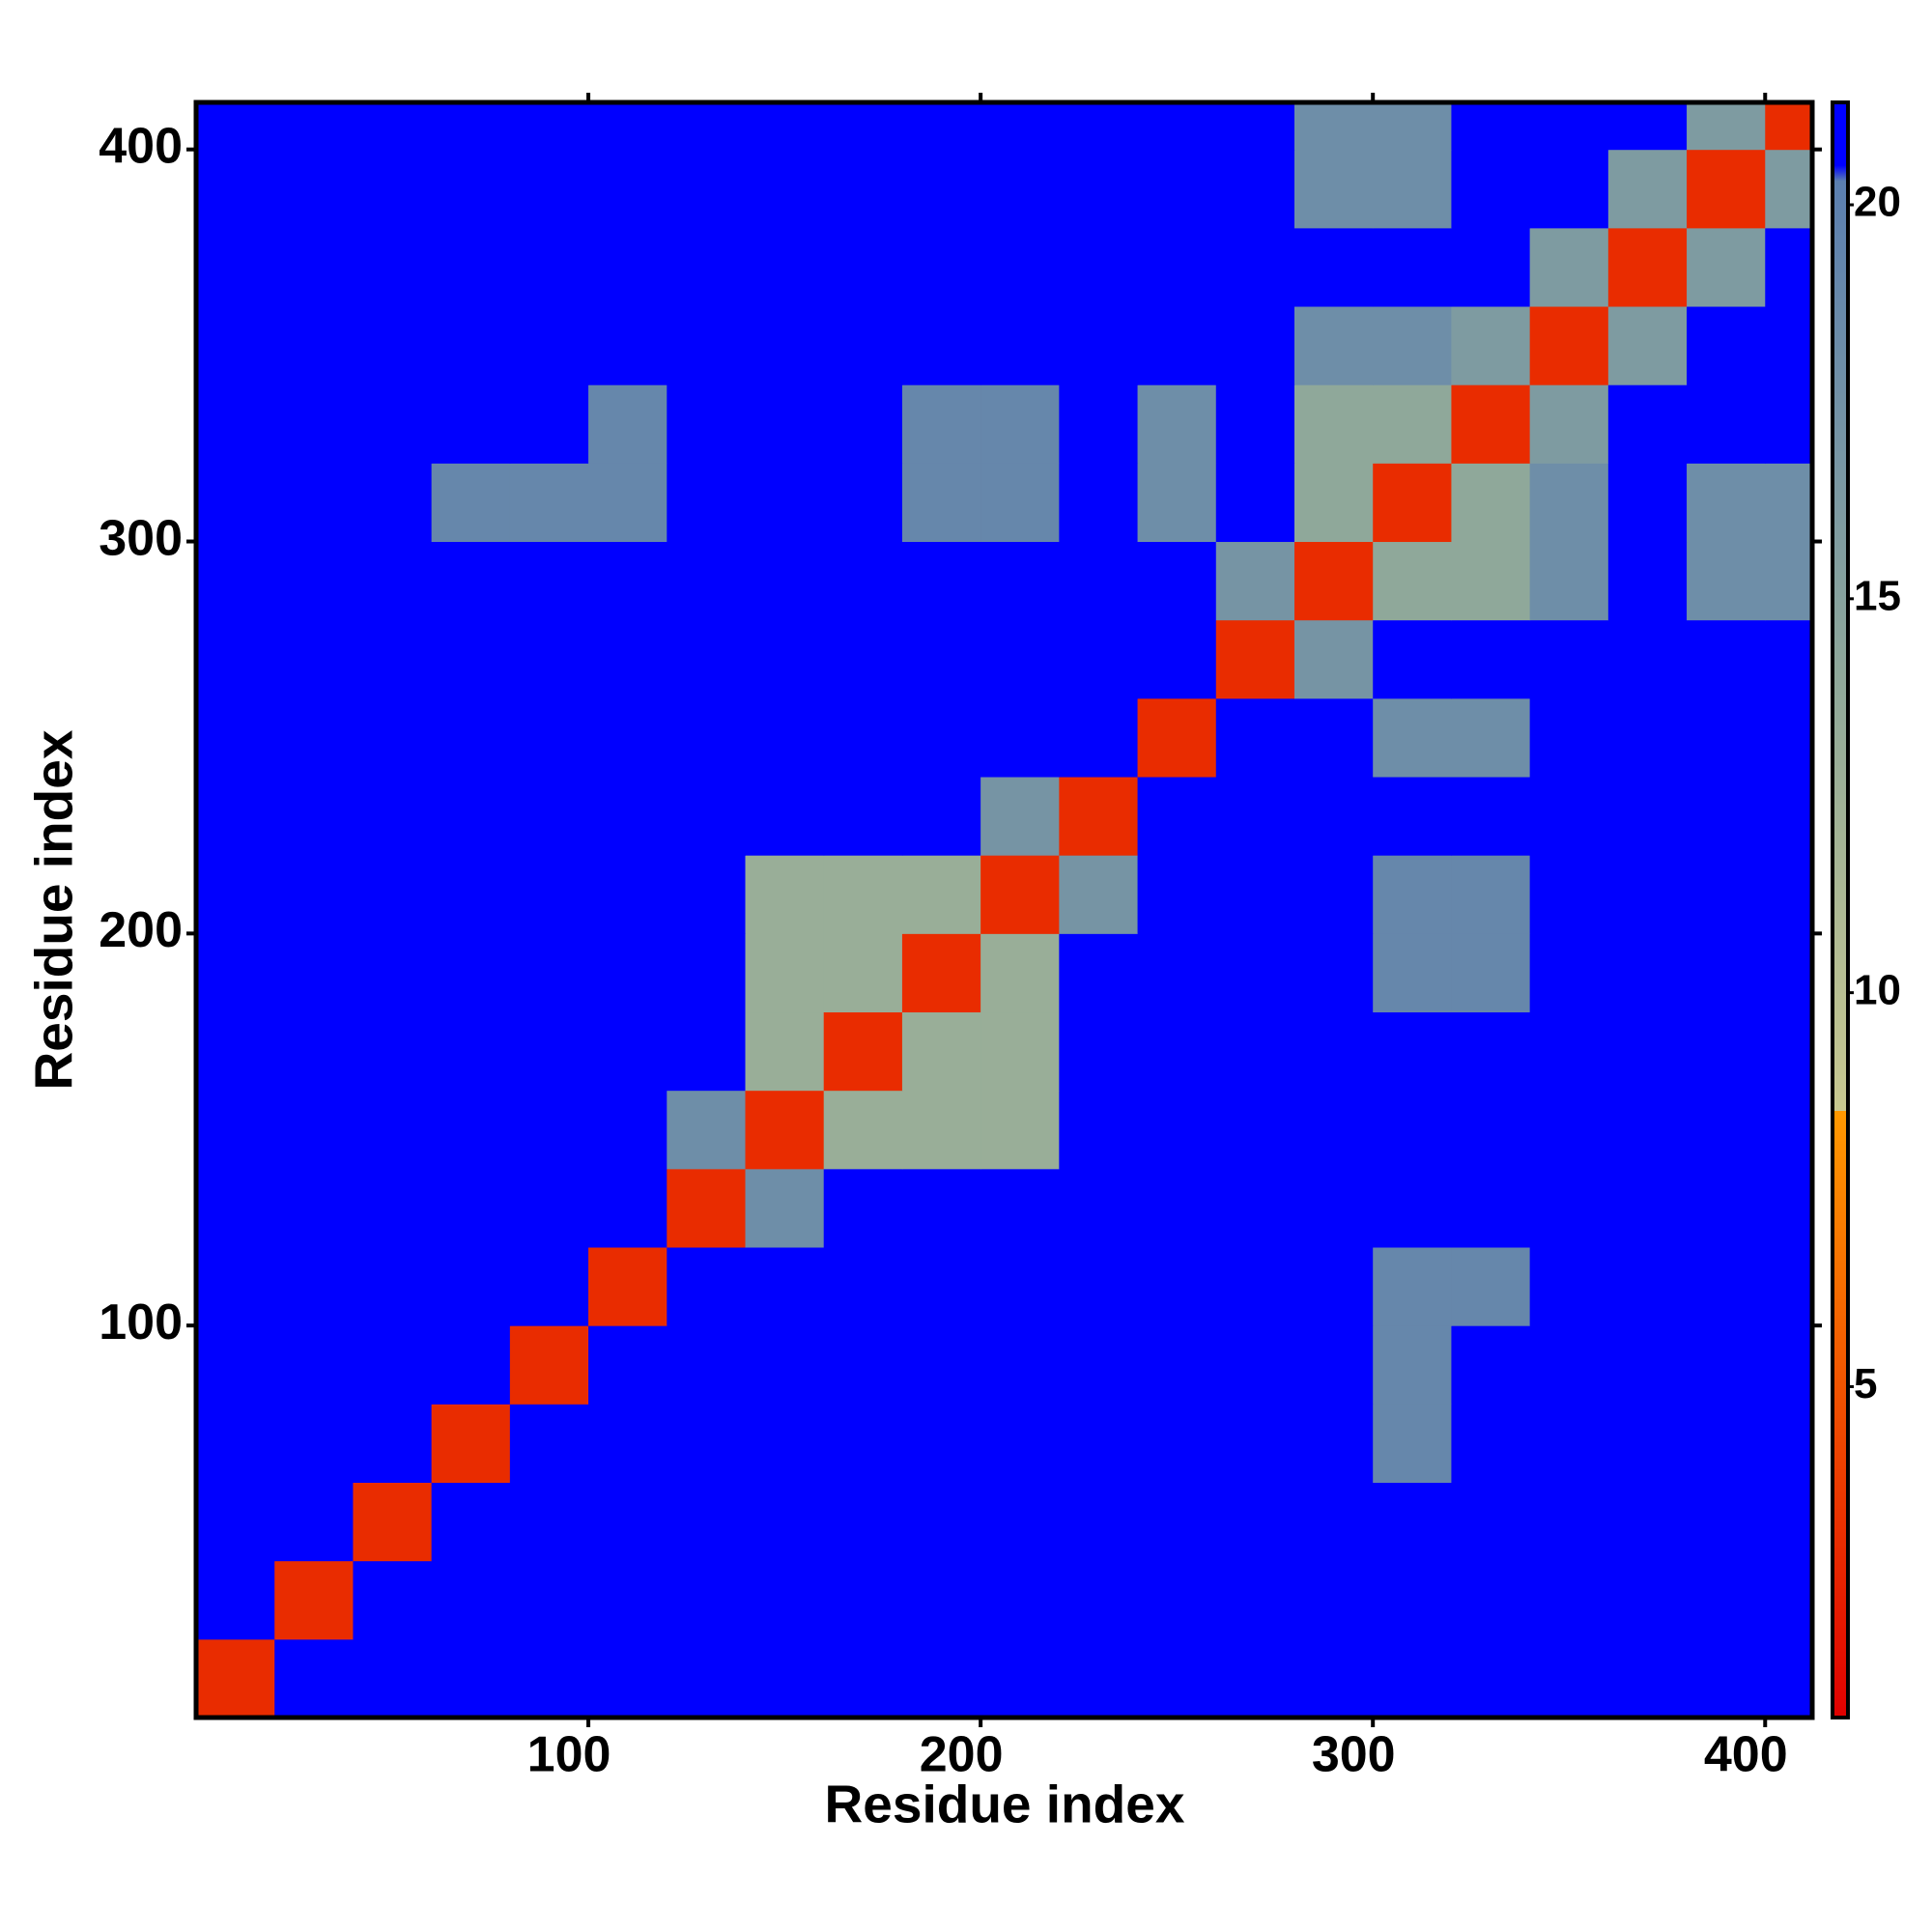 The width and height of the screenshot is (1932, 1932). What do you see at coordinates (141, 146) in the screenshot?
I see `y-tick-label: 400` at bounding box center [141, 146].